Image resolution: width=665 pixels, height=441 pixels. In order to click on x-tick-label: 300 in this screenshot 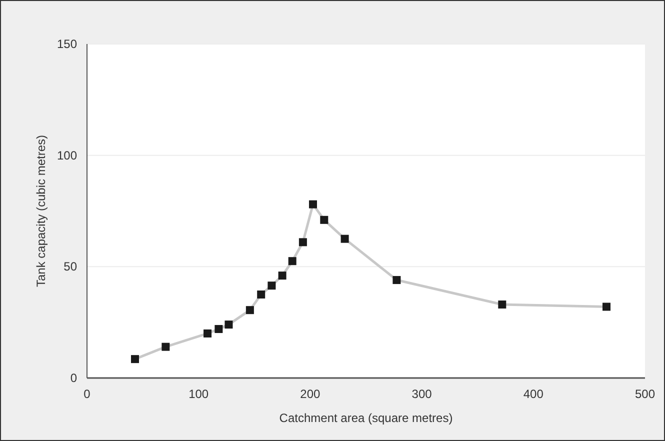, I will do `click(422, 394)`.